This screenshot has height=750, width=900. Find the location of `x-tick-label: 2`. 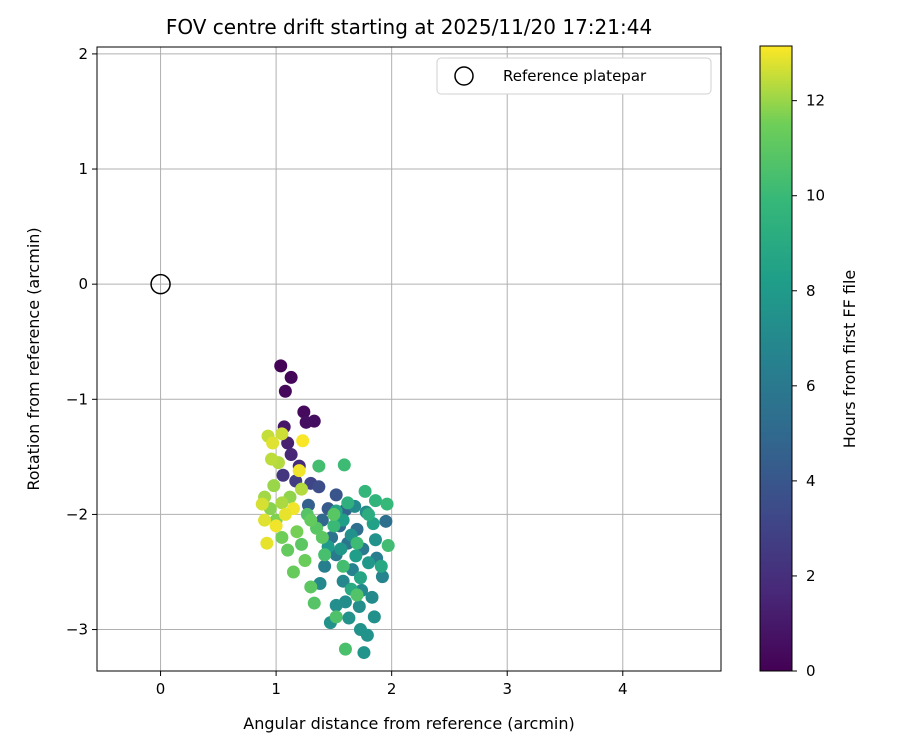

x-tick-label: 2 is located at coordinates (392, 689).